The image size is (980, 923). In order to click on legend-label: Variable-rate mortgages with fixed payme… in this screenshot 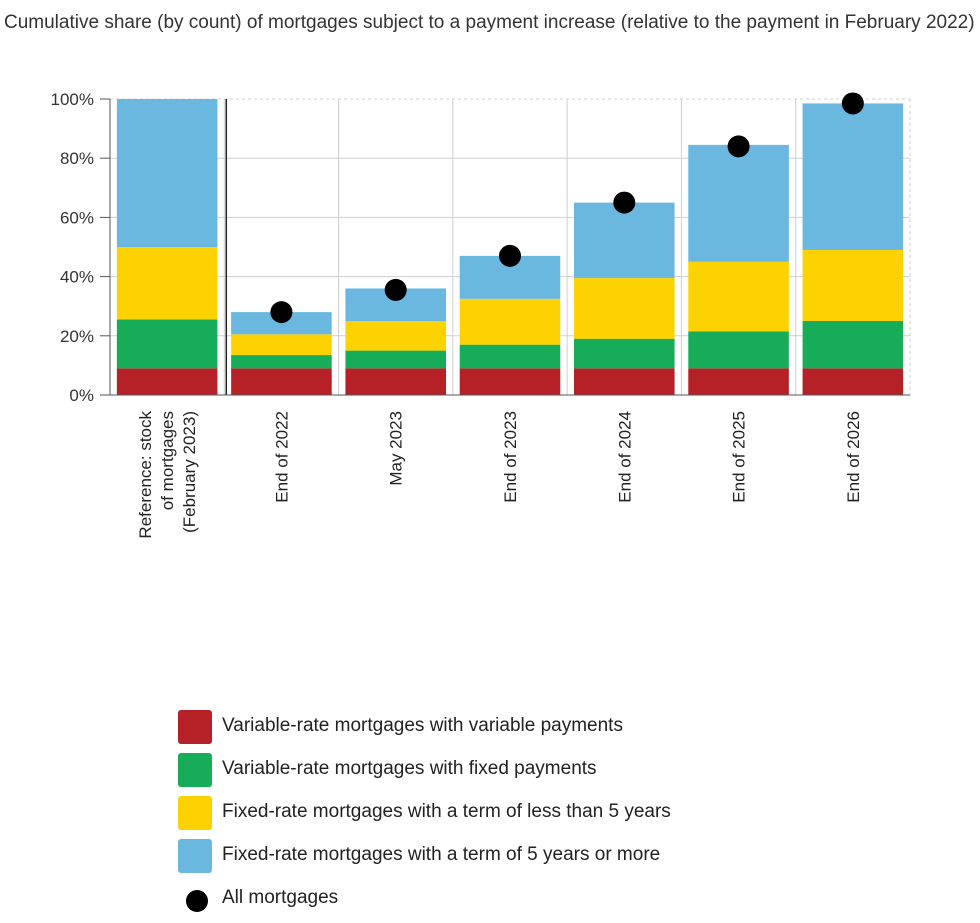, I will do `click(409, 768)`.